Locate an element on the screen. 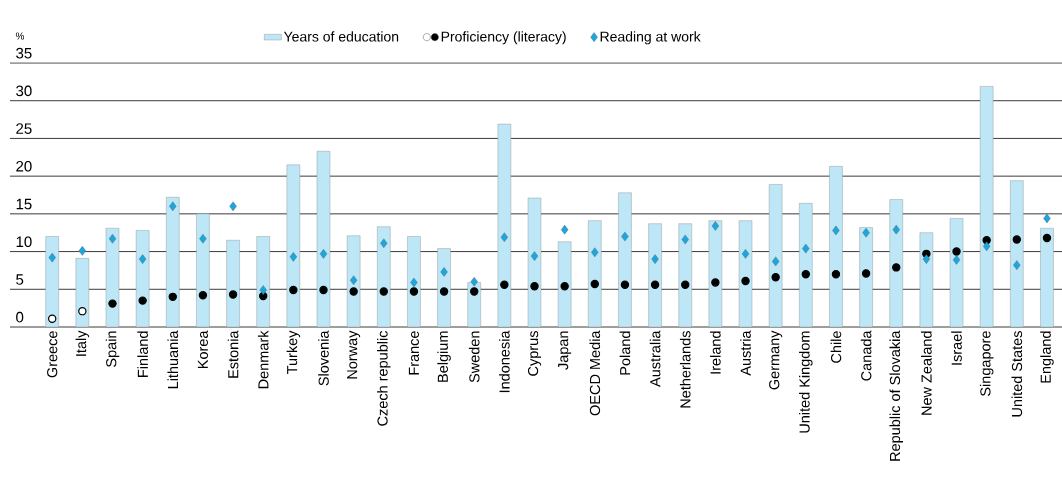 The width and height of the screenshot is (1062, 485). x-tick-label: Denmark is located at coordinates (263, 359).